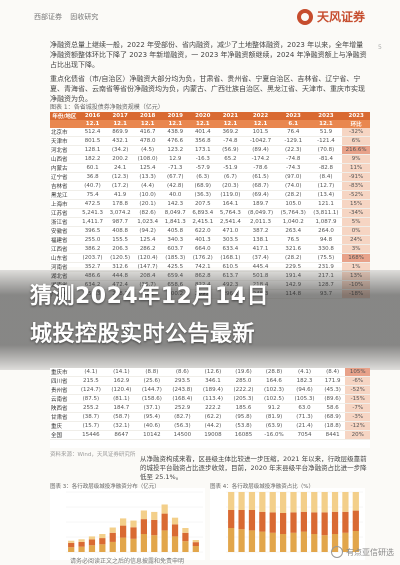 This screenshot has width=400, height=565. I want to click on table-cell: (67.7), so click(175, 177).